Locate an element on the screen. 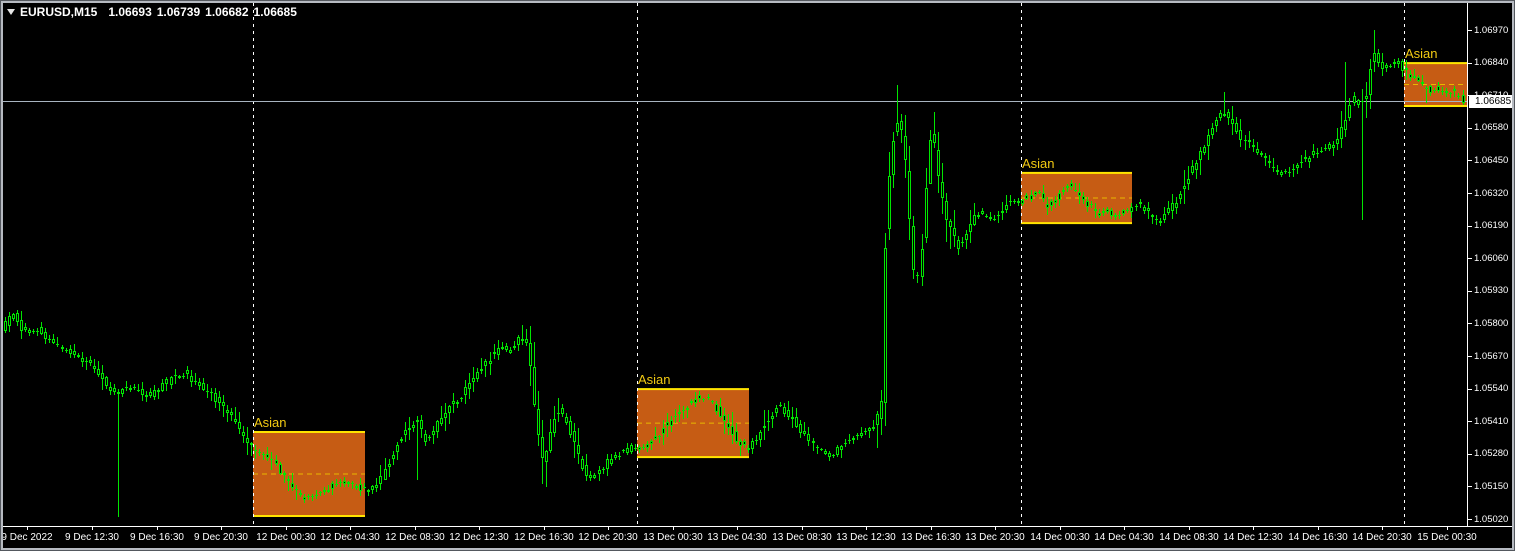  price-axis-label: 1.05800 is located at coordinates (1491, 323).